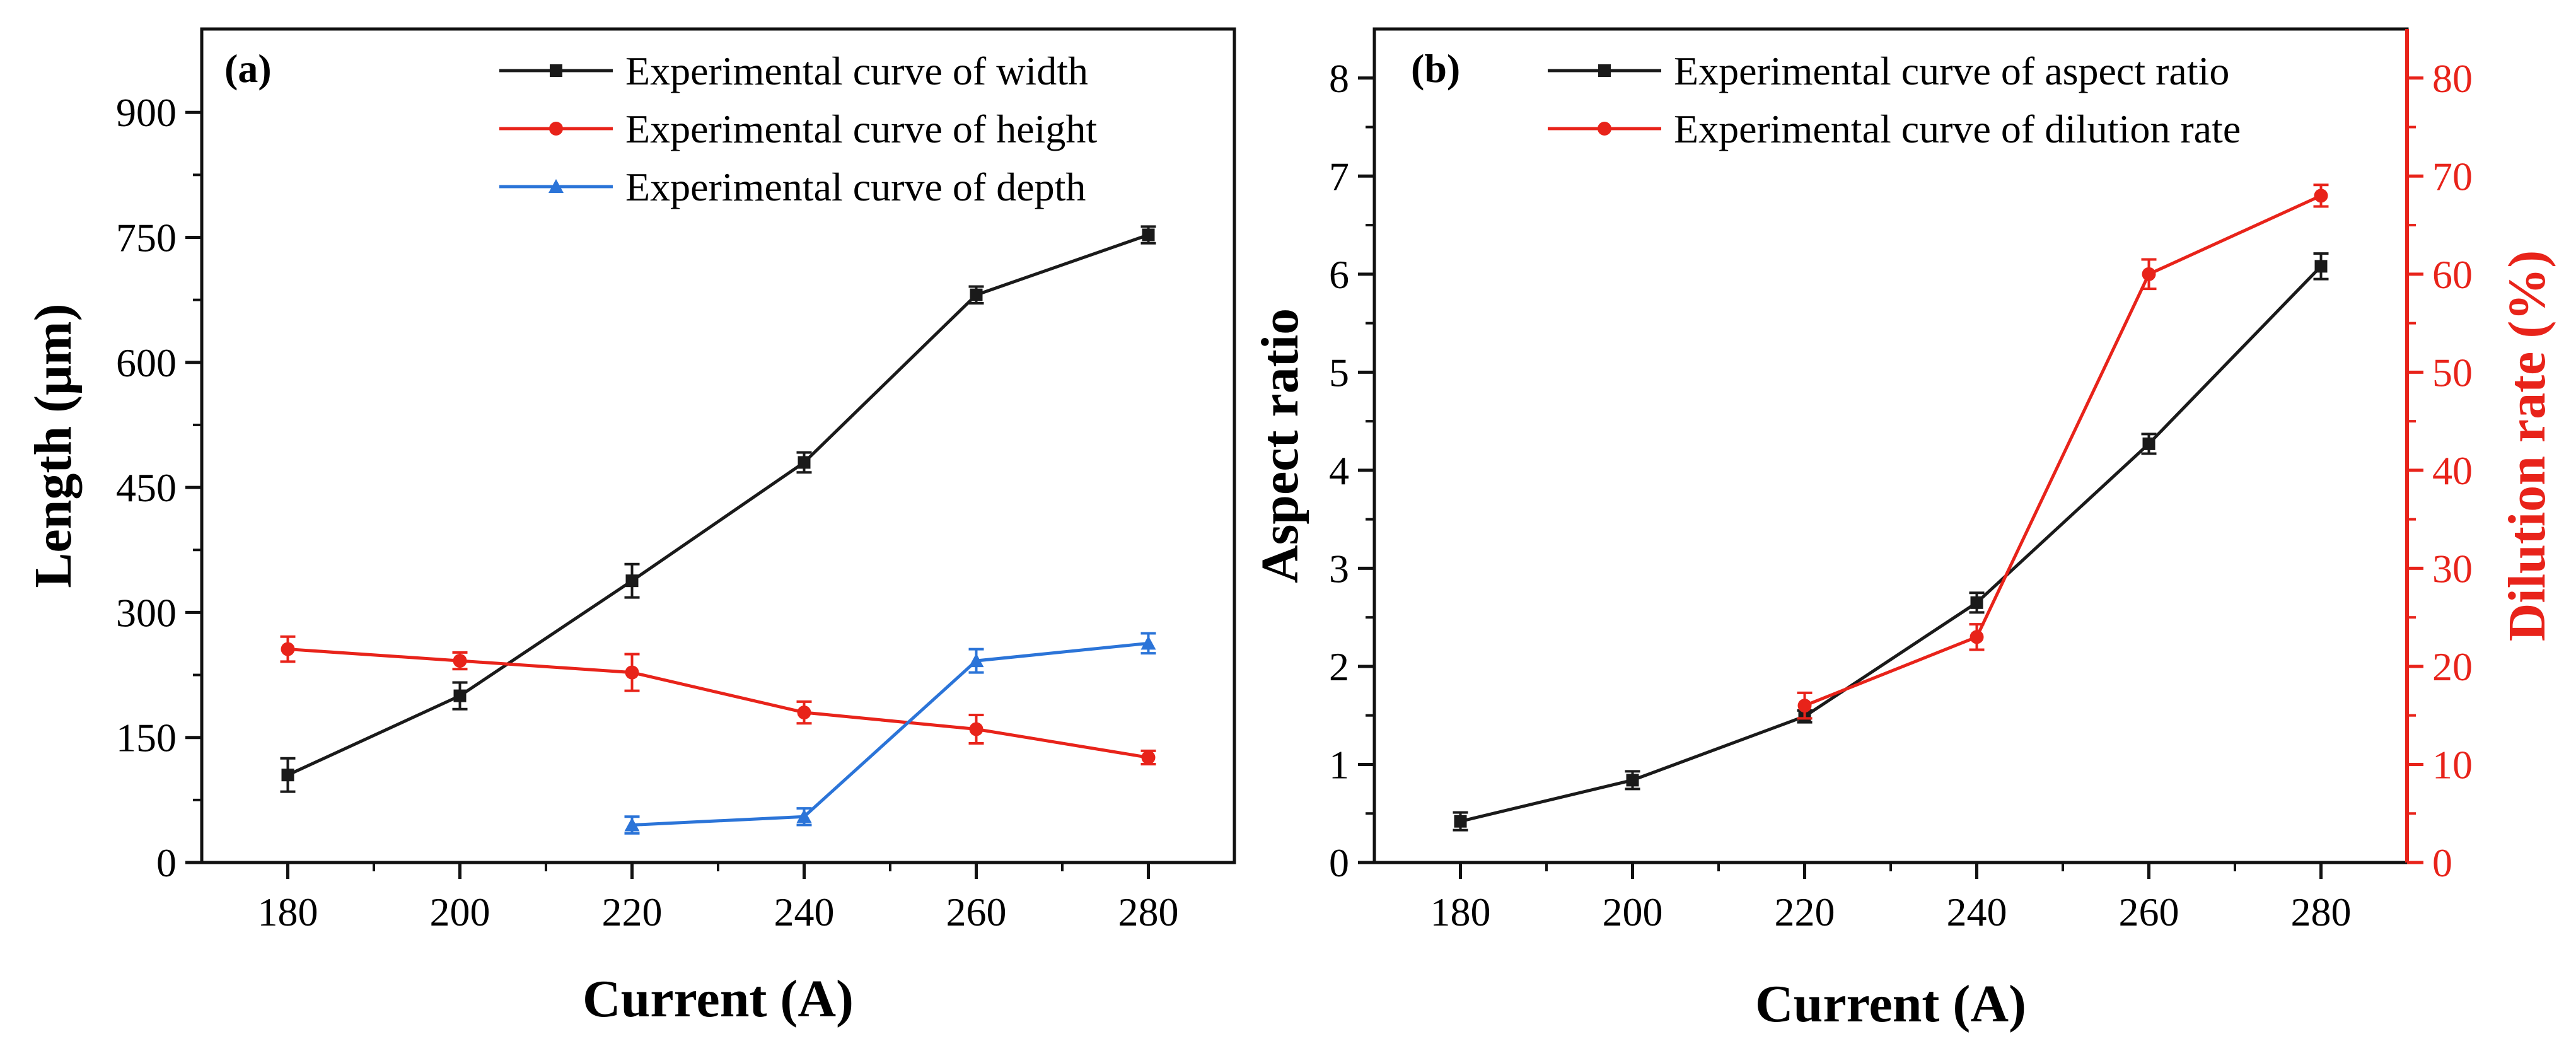  Describe the element at coordinates (556, 70) in the screenshot. I see `legend-a-width-marker` at that location.